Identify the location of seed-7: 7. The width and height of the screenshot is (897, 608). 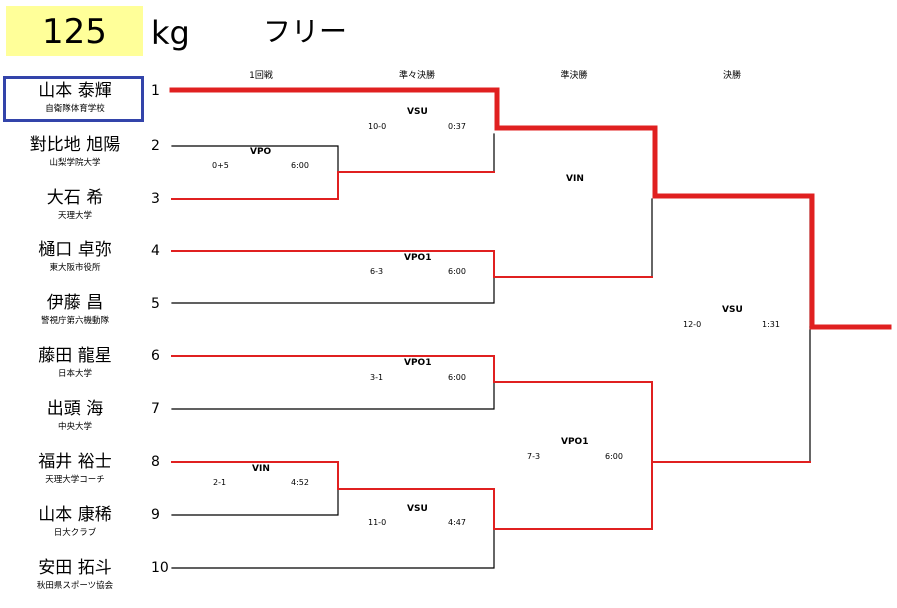
(155, 409).